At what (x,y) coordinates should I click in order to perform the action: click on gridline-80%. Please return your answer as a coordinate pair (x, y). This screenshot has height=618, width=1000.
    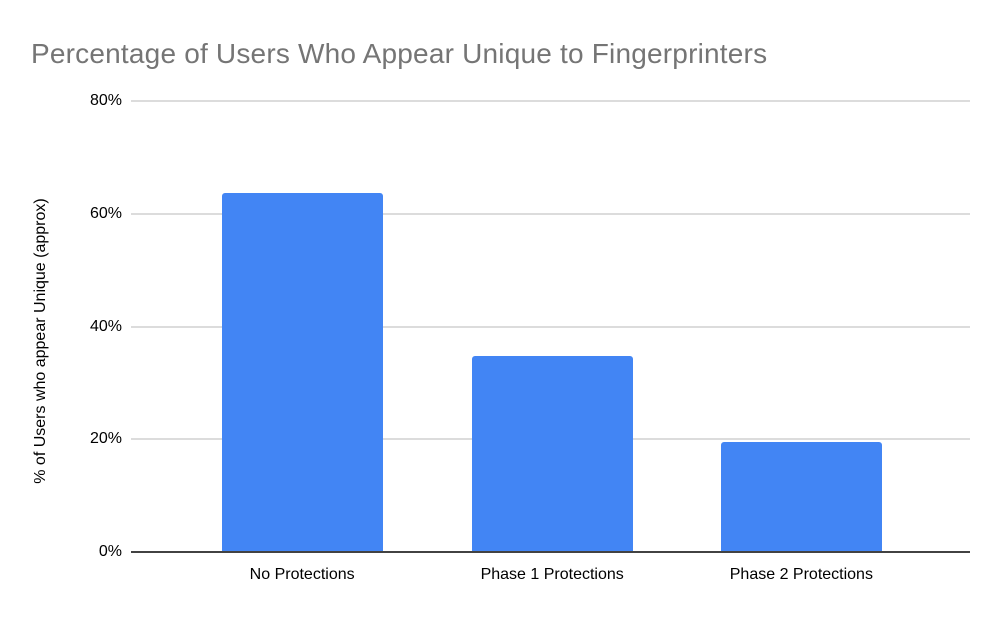
    Looking at the image, I should click on (550, 101).